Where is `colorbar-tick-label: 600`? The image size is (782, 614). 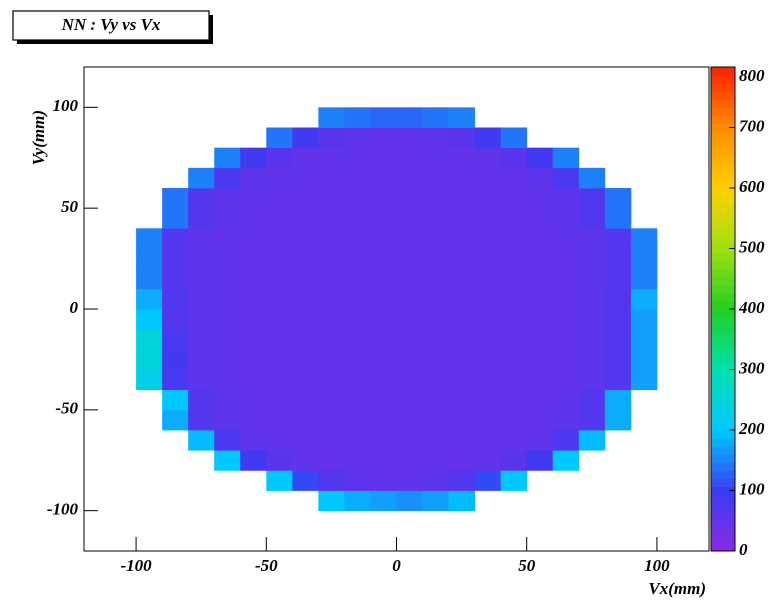
colorbar-tick-label: 600 is located at coordinates (752, 186).